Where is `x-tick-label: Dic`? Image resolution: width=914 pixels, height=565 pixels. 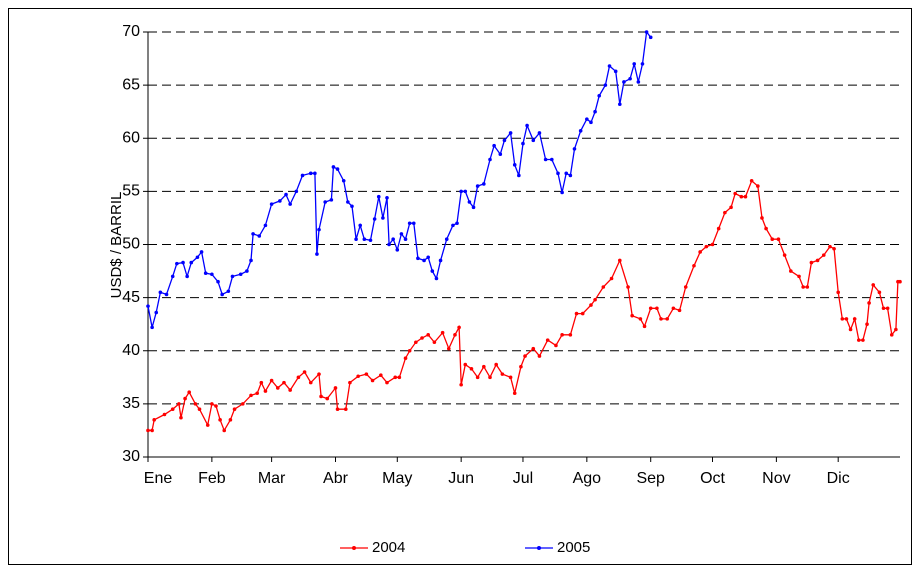 x-tick-label: Dic is located at coordinates (838, 478).